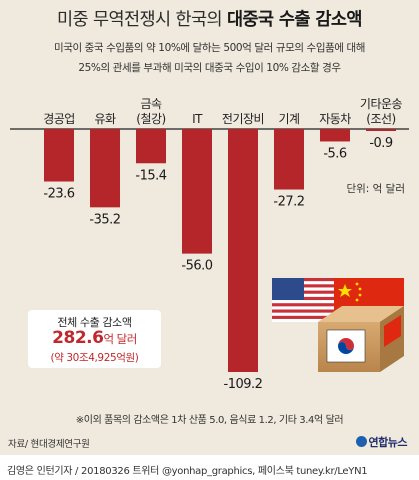  I want to click on unit-label: 단위: 억 달러, so click(375, 188).